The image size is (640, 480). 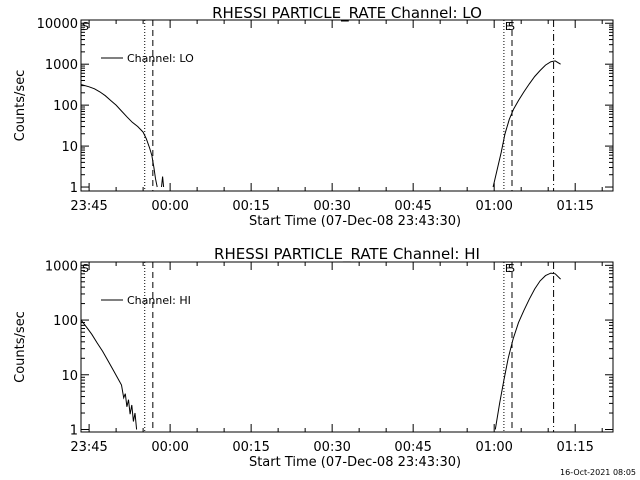 I want to click on plot1-xtick-label: 00:45, so click(x=412, y=206).